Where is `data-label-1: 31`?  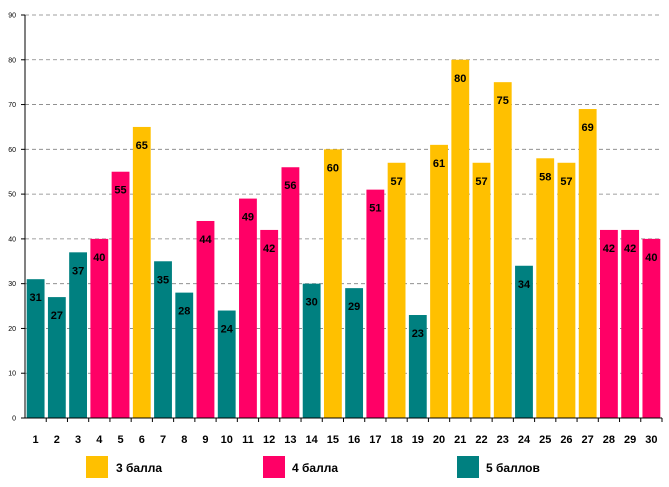
data-label-1: 31 is located at coordinates (35, 298).